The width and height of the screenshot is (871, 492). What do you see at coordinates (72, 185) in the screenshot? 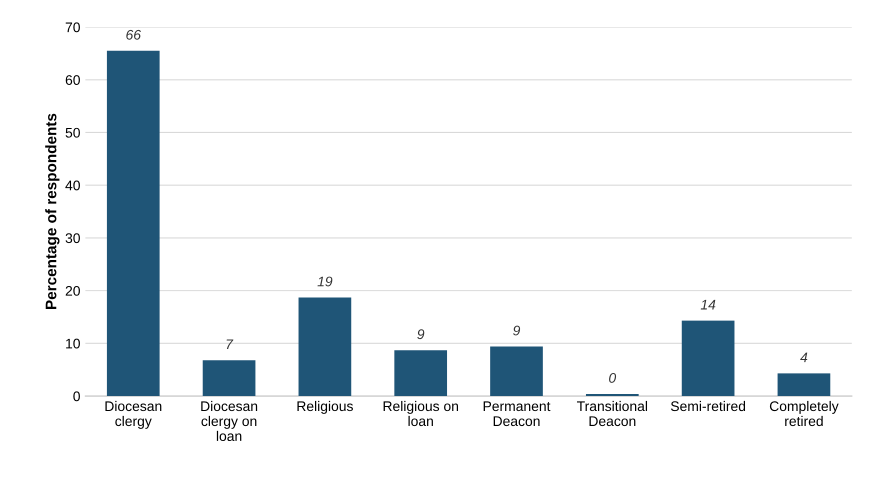
I see `y-tick-label: 40` at bounding box center [72, 185].